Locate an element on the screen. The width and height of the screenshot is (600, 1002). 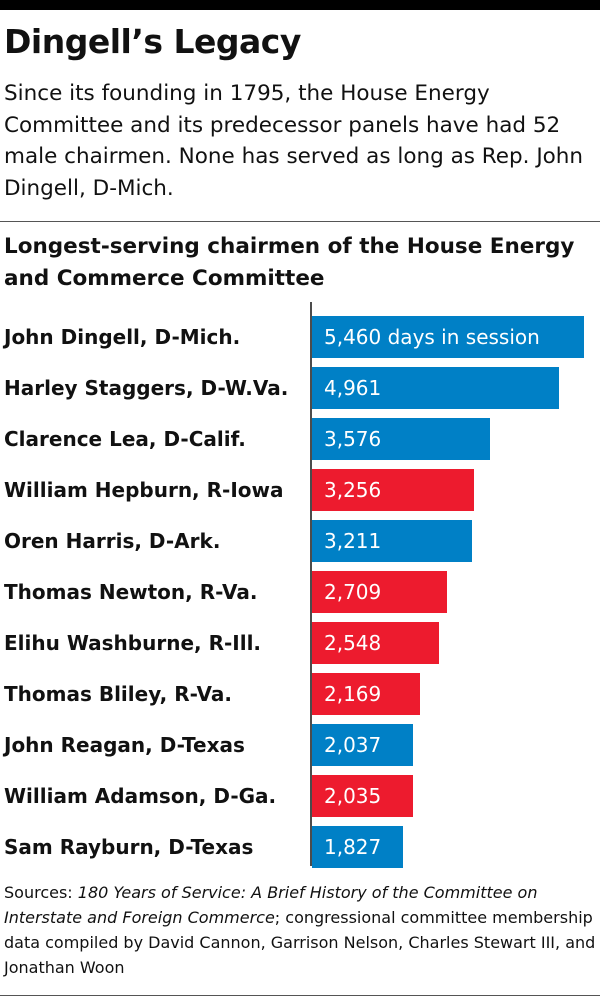
category-label: Thomas Newton, R-Va. is located at coordinates (130, 592).